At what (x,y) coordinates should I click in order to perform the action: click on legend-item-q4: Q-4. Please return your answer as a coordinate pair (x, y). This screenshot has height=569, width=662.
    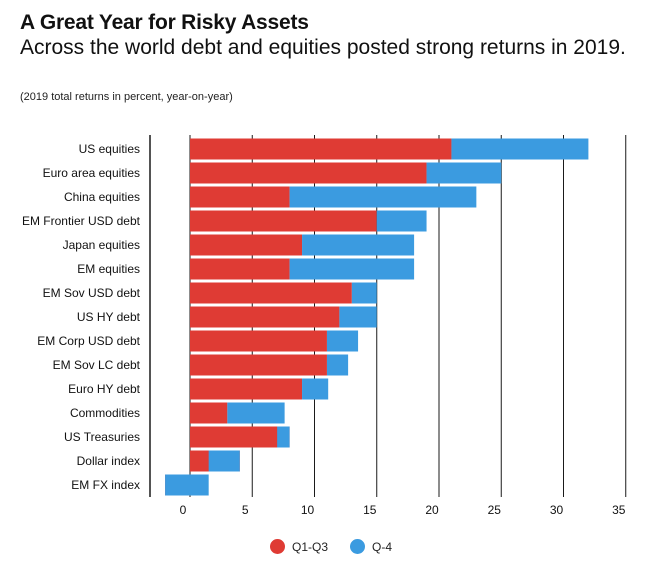
    Looking at the image, I should click on (371, 546).